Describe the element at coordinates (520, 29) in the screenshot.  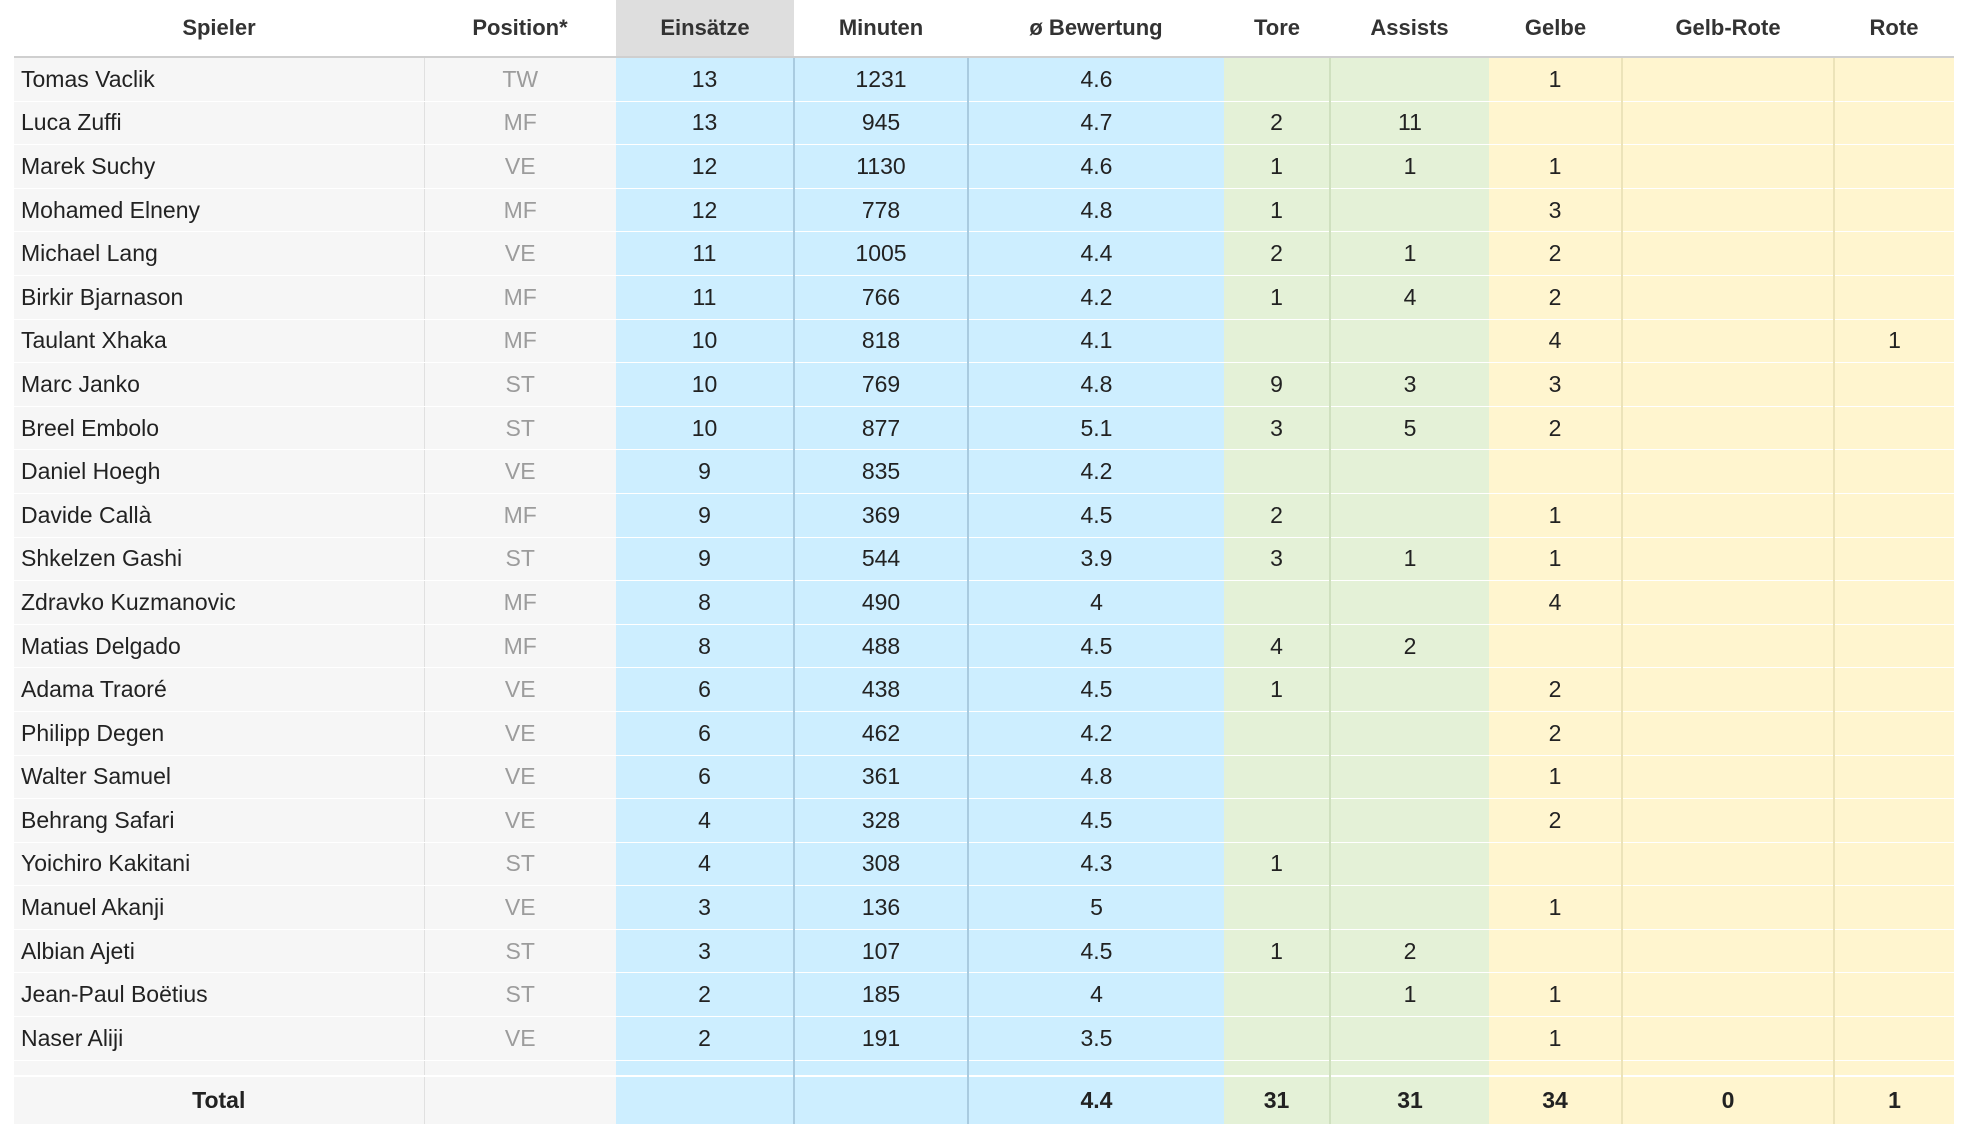
I see `column-header-position: Position*` at that location.